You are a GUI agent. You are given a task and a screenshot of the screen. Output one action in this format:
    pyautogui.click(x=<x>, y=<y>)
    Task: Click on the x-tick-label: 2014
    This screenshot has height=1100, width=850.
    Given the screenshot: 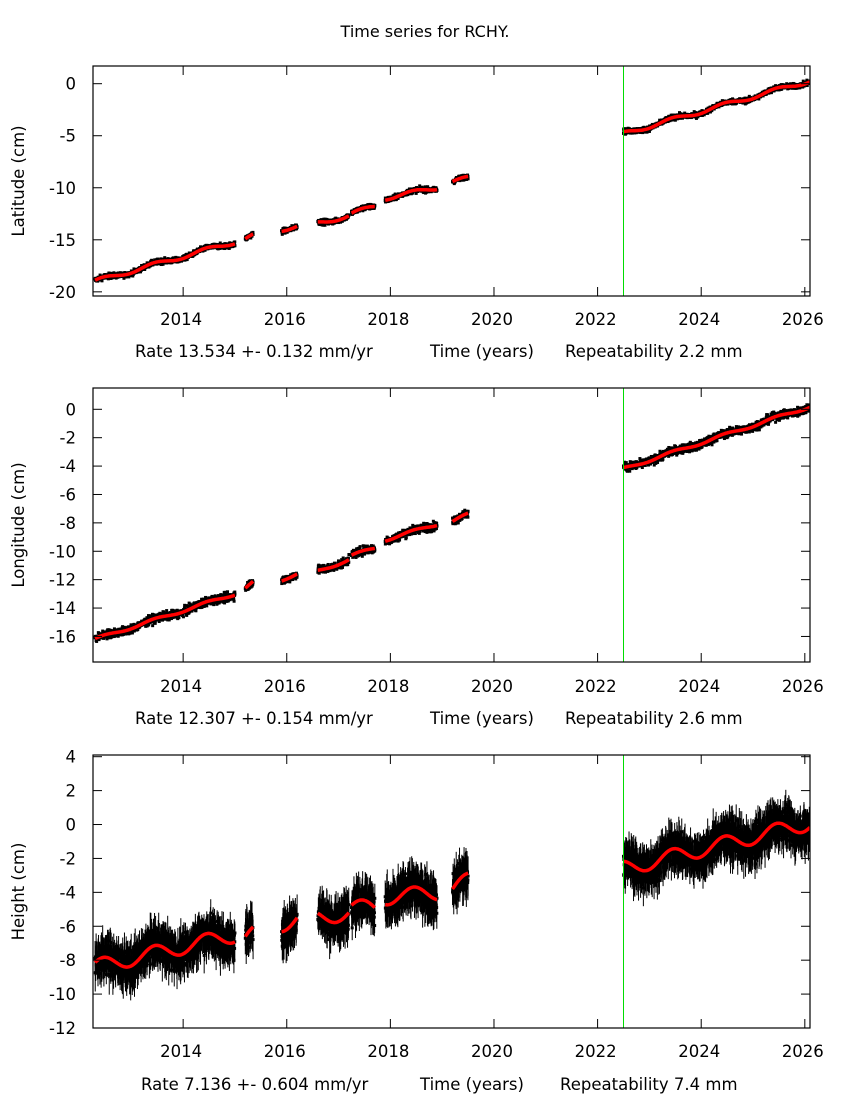 What is the action you would take?
    pyautogui.click(x=181, y=319)
    